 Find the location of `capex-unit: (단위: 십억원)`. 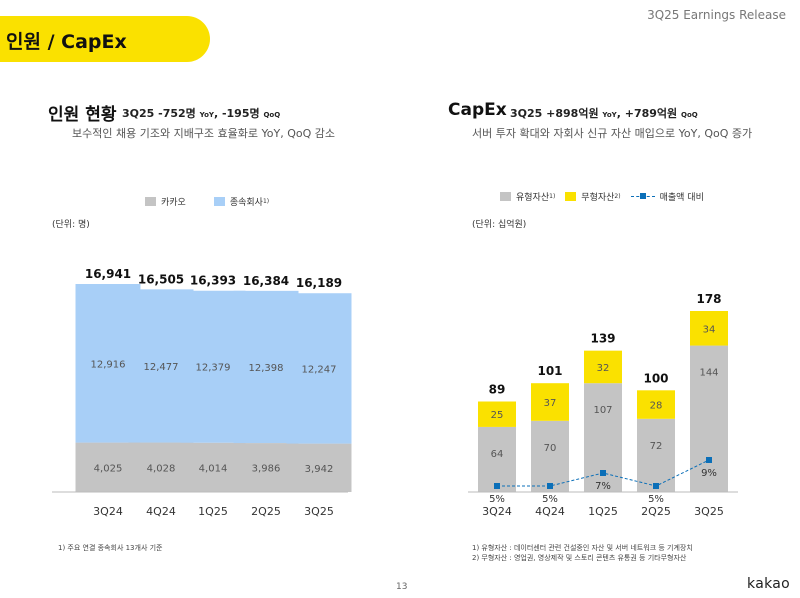

capex-unit: (단위: 십억원) is located at coordinates (499, 225).